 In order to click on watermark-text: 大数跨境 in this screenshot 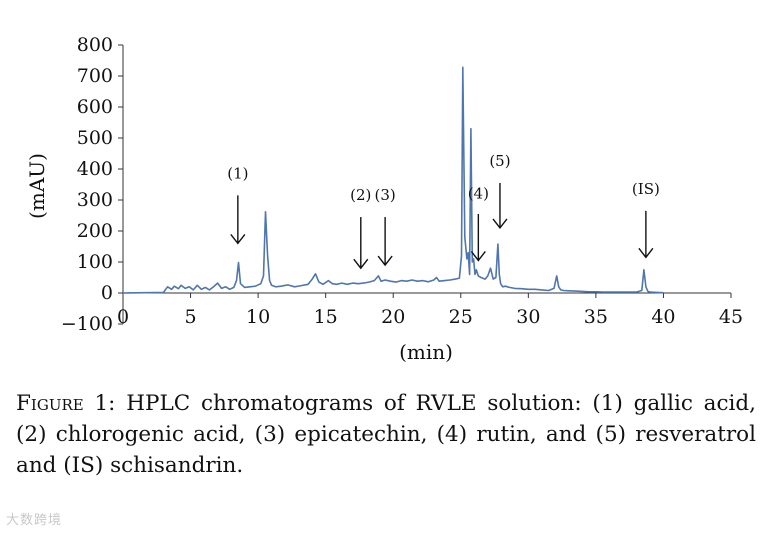, I will do `click(34, 520)`.